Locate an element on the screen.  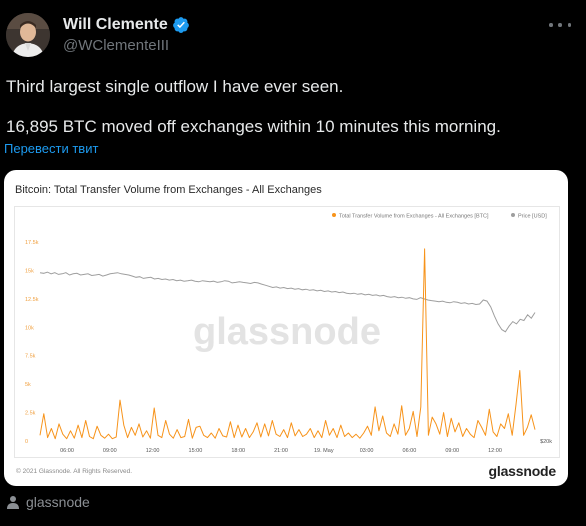
card-source: glassnode is located at coordinates (48, 502).